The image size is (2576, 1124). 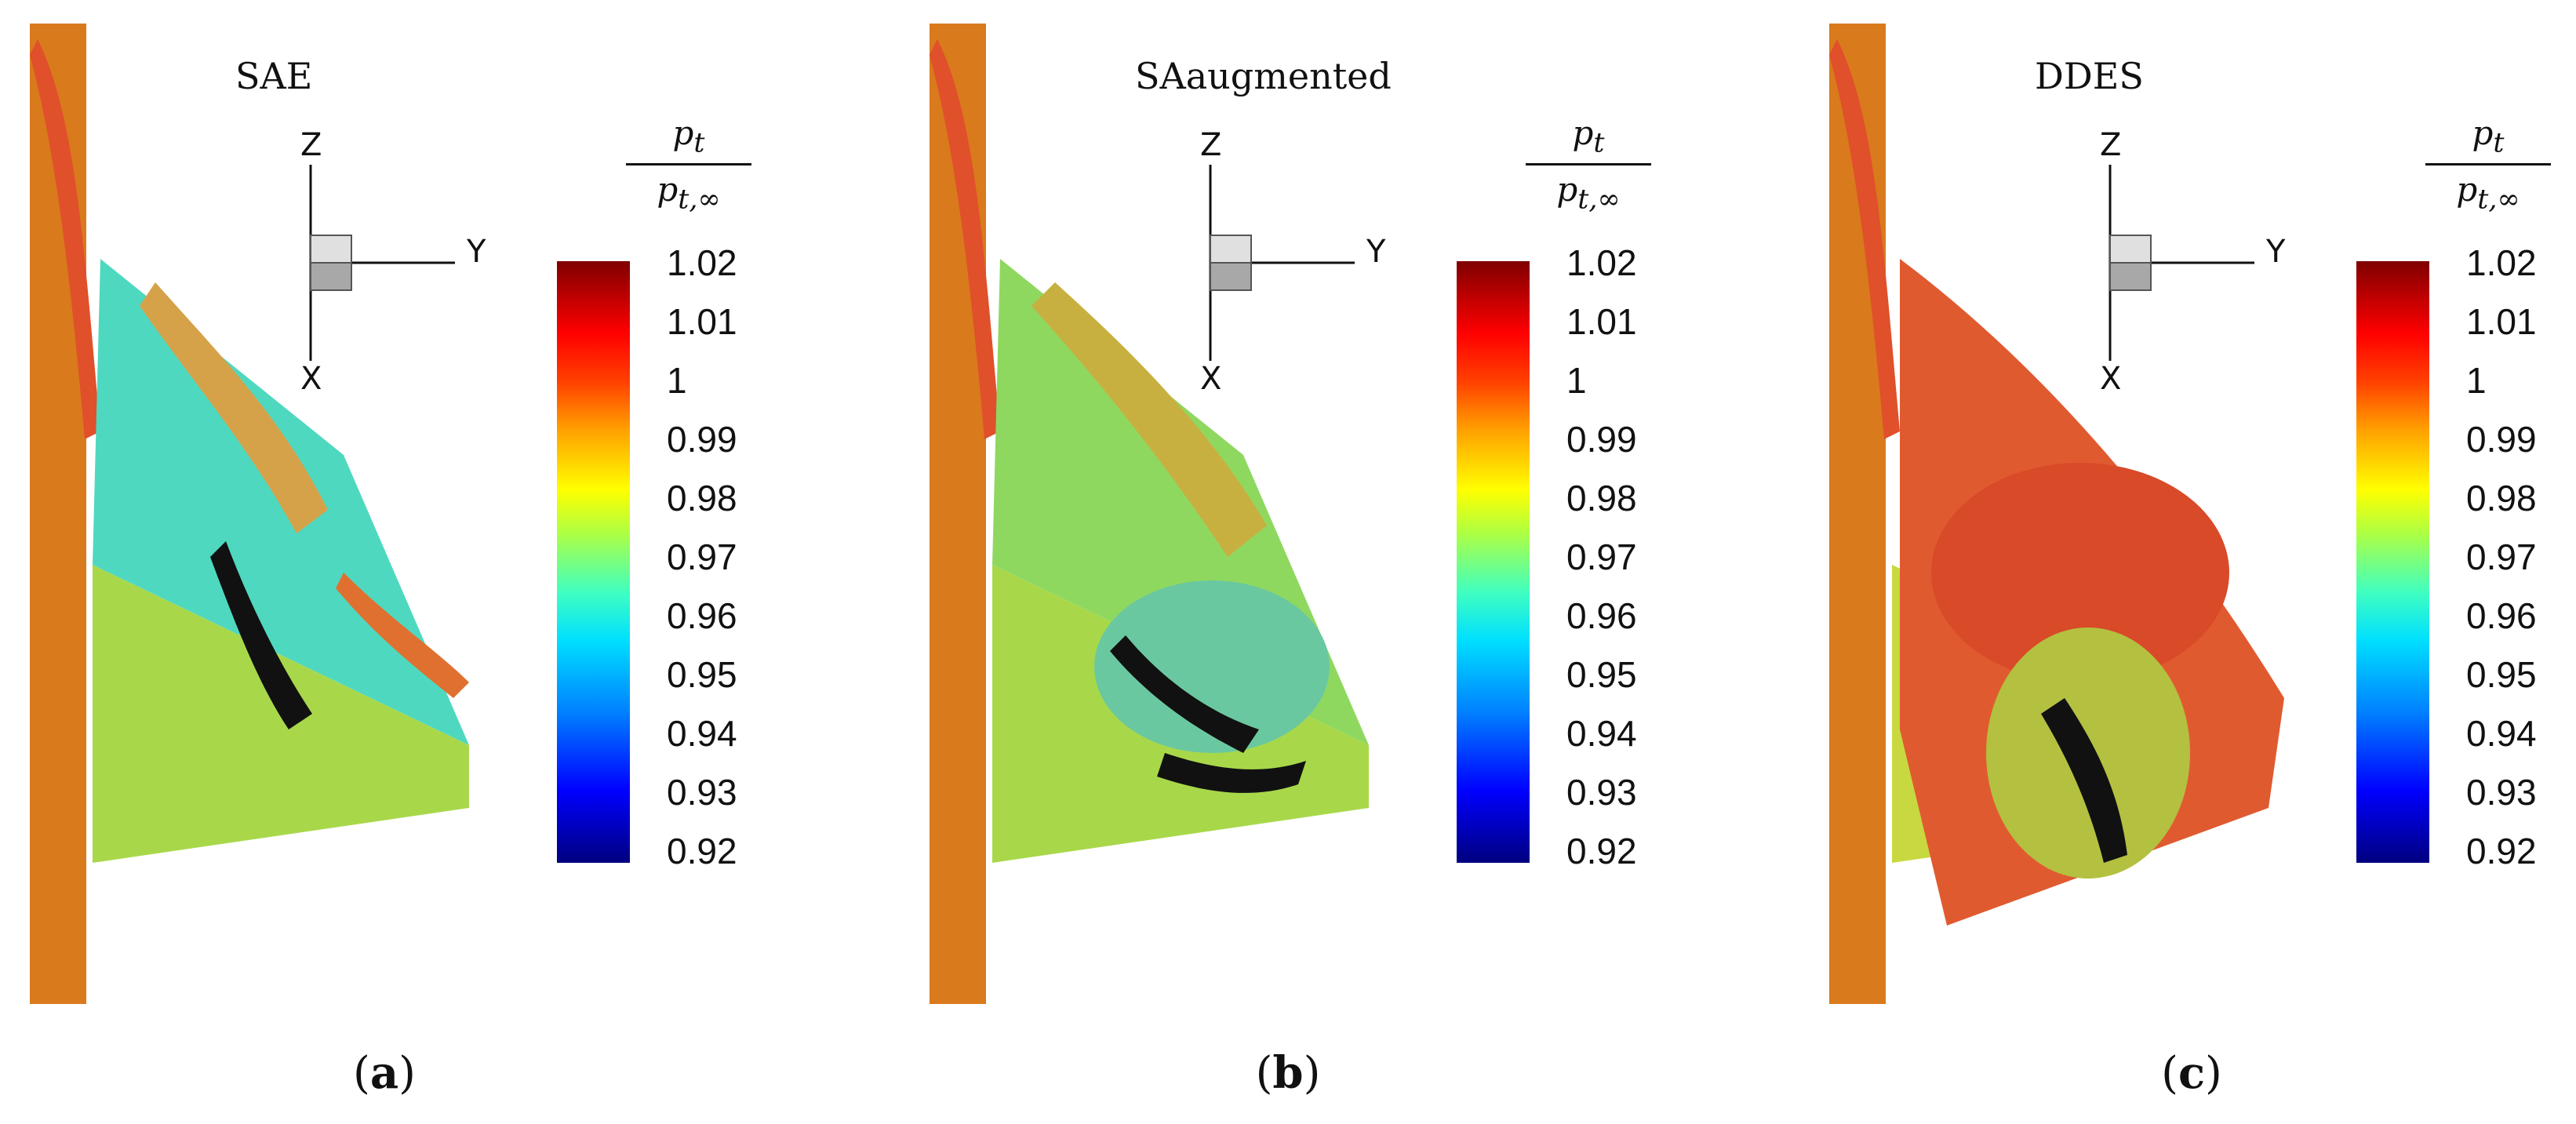 I want to click on panel-title: SAE, so click(x=274, y=76).